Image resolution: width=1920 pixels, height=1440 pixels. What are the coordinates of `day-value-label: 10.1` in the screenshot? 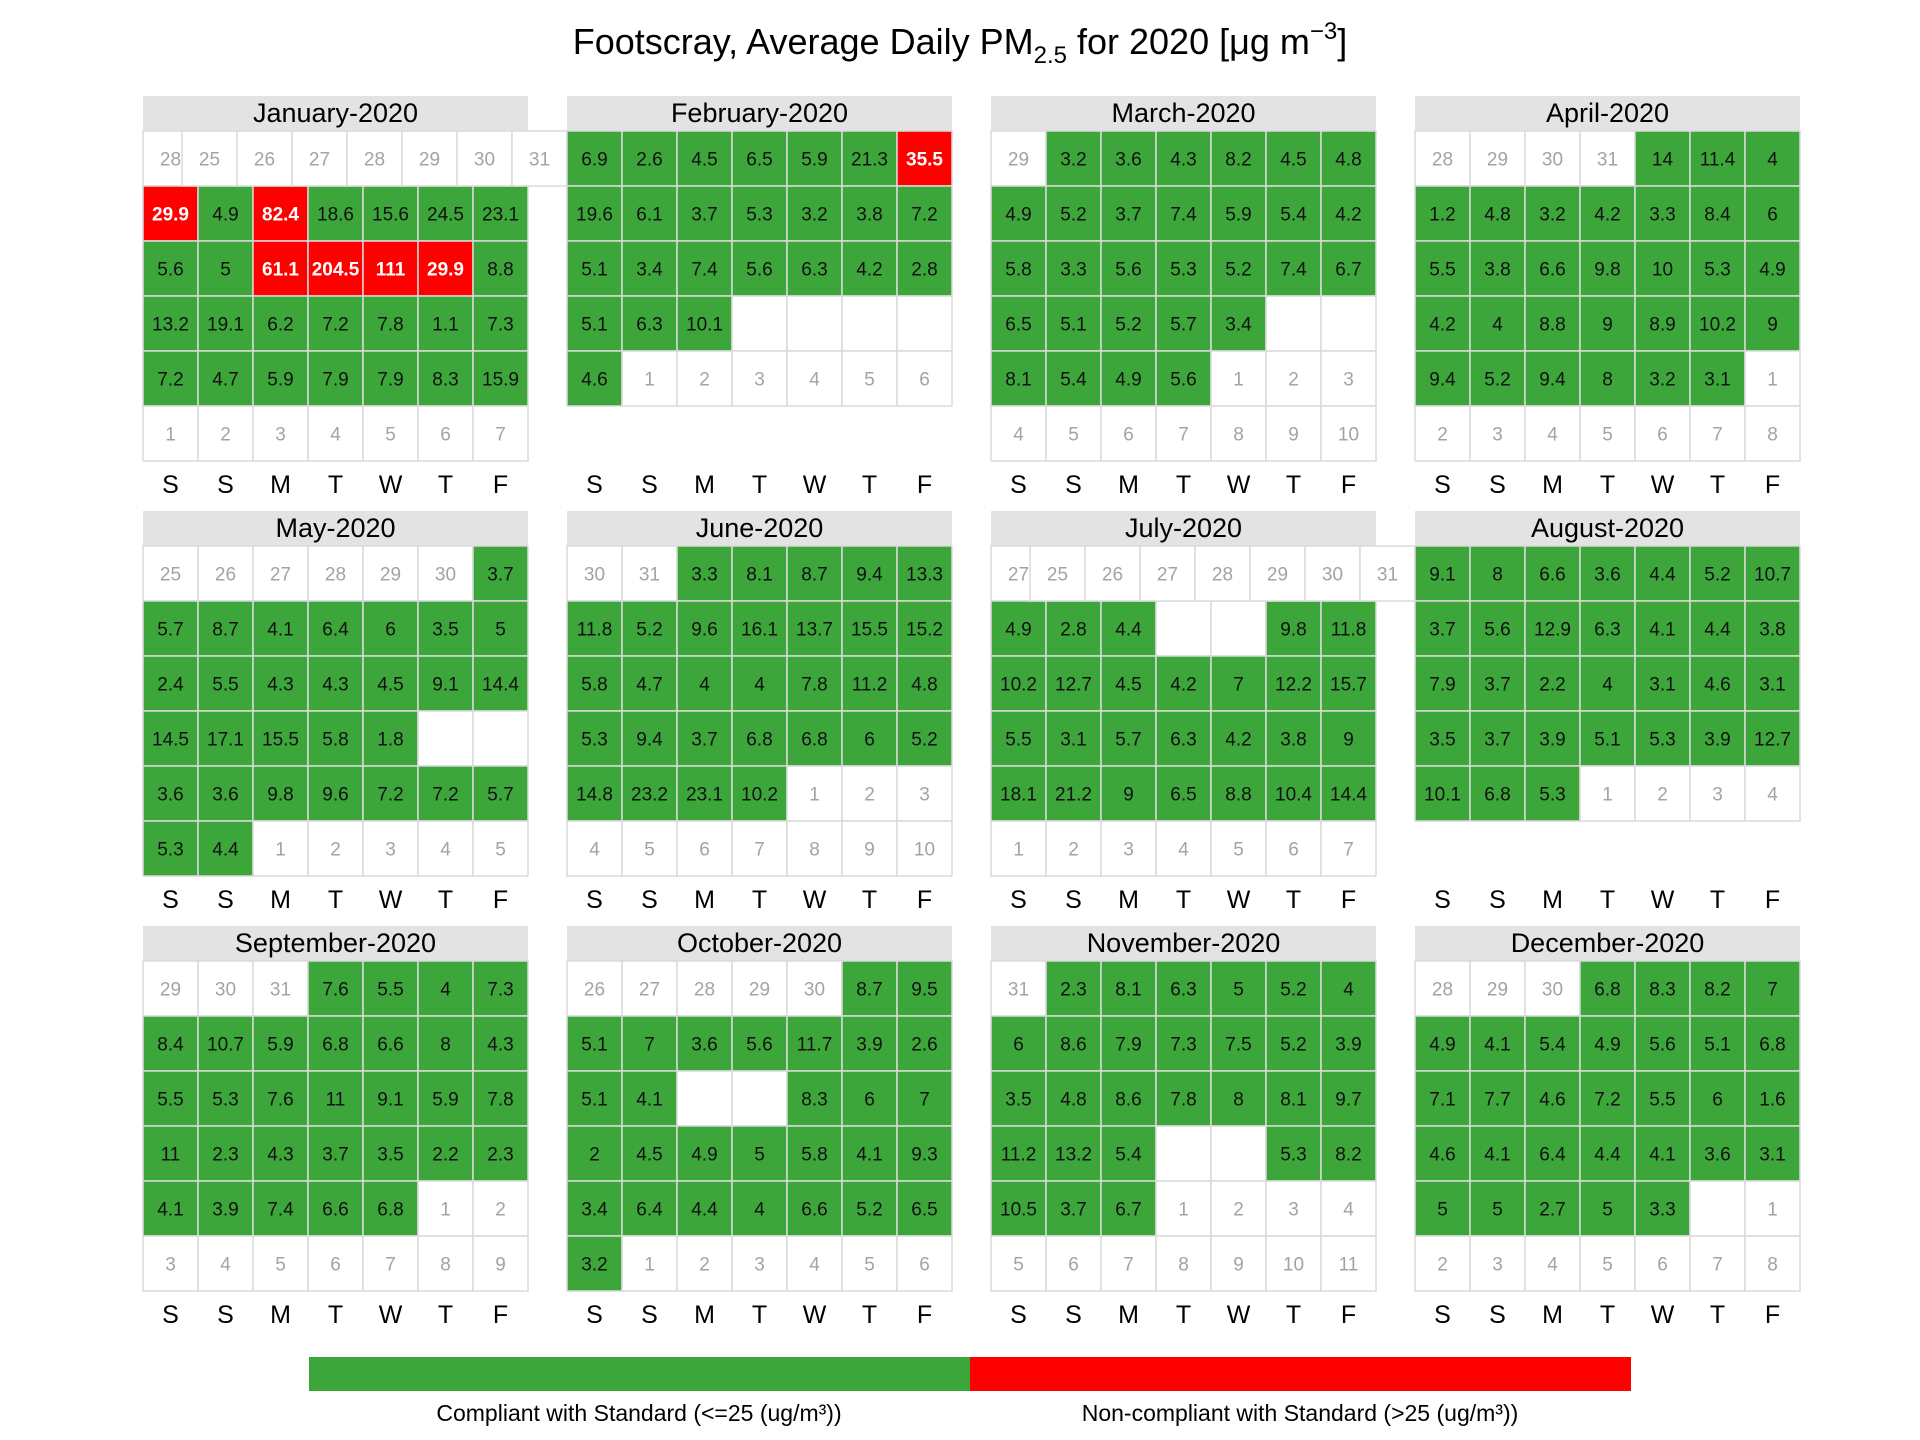 It's located at (1442, 795).